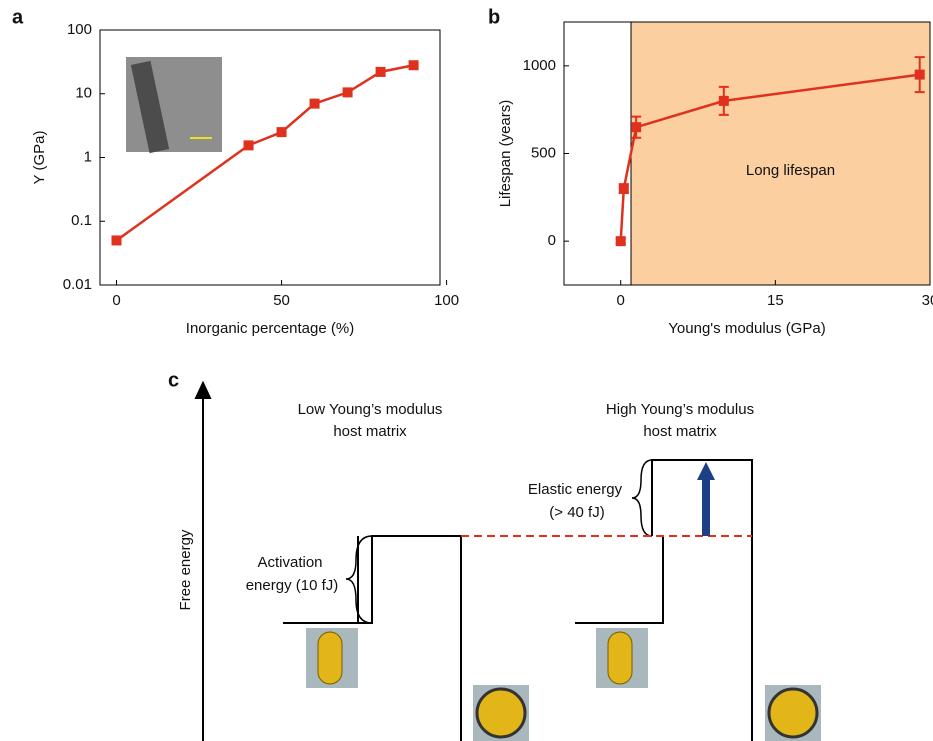 Image resolution: width=933 pixels, height=741 pixels. What do you see at coordinates (173, 380) in the screenshot?
I see `panel-label: c` at bounding box center [173, 380].